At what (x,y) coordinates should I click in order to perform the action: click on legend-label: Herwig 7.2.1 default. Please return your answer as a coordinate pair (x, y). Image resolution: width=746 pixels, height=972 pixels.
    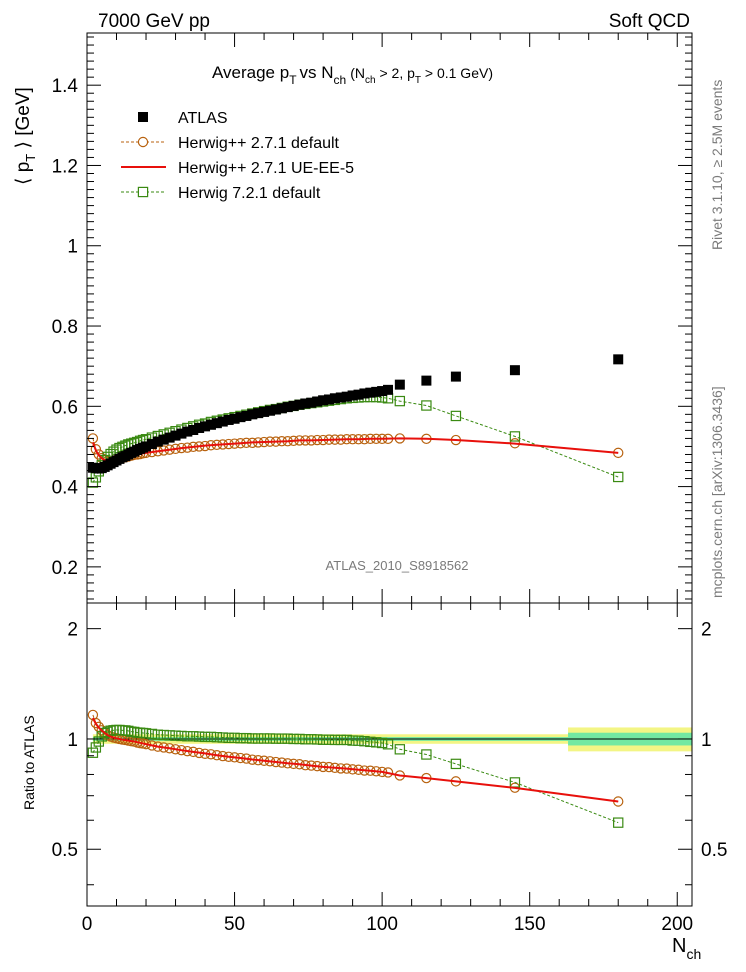
    Looking at the image, I should click on (249, 193).